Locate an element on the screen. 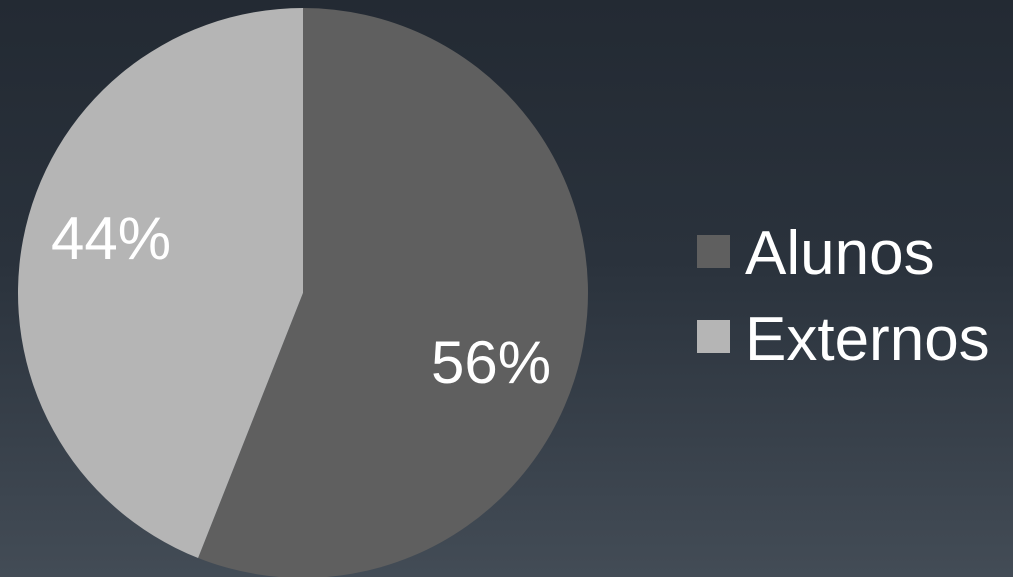  legend-label-externos: Externos is located at coordinates (867, 339).